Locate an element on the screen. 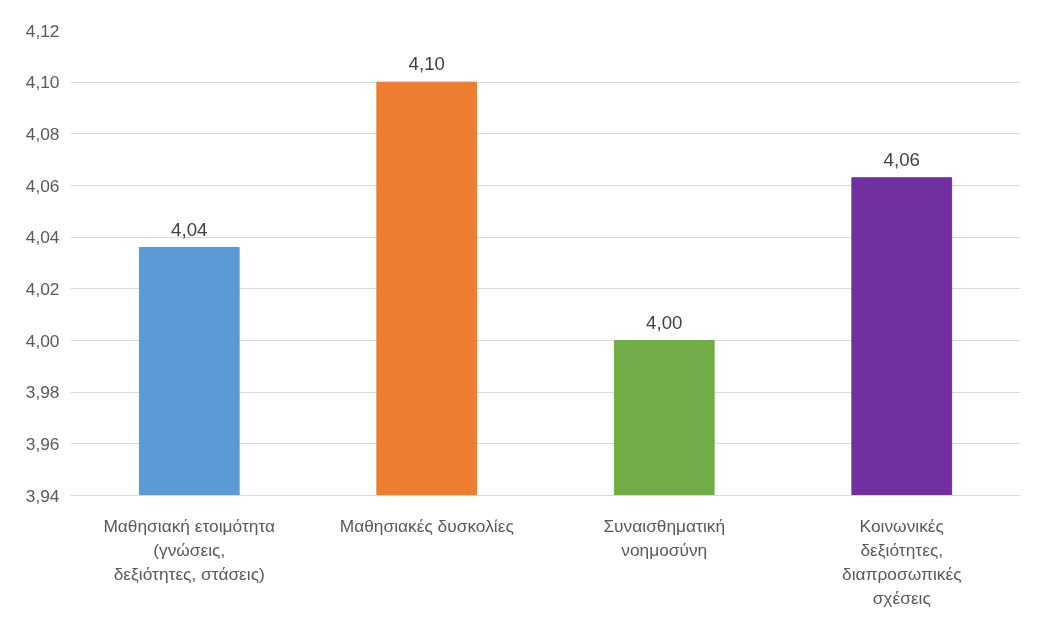 The height and width of the screenshot is (643, 1050). y-tick-label: 4,02 is located at coordinates (42, 288).